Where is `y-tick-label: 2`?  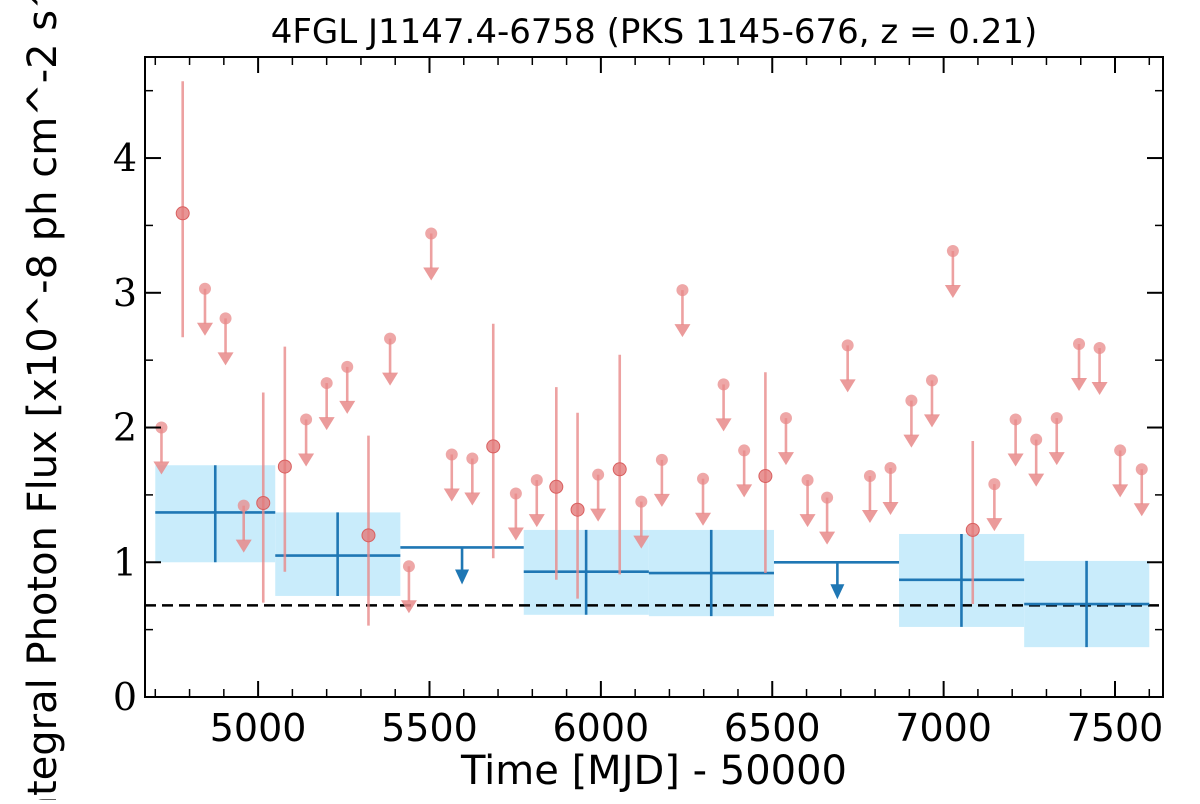
y-tick-label: 2 is located at coordinates (125, 428).